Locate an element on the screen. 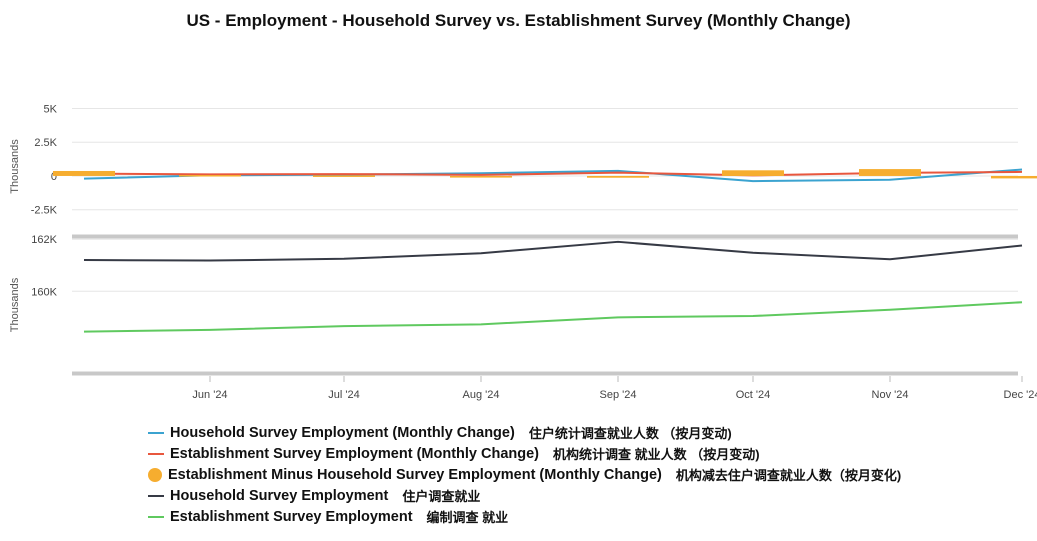 Image resolution: width=1037 pixels, height=541 pixels. x-tick-label: Jun '24 is located at coordinates (209, 395).